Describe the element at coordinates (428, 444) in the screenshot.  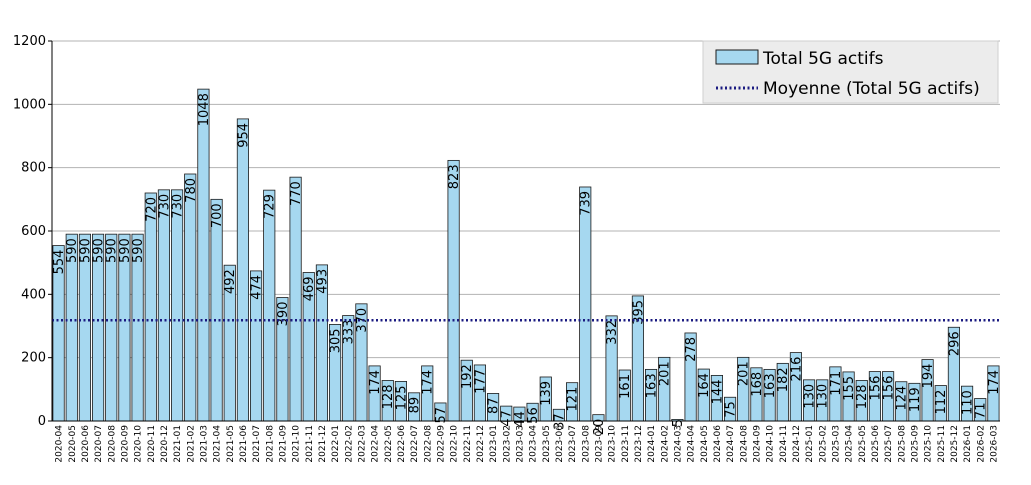
I see `x-tick-label: 2022-08` at that location.